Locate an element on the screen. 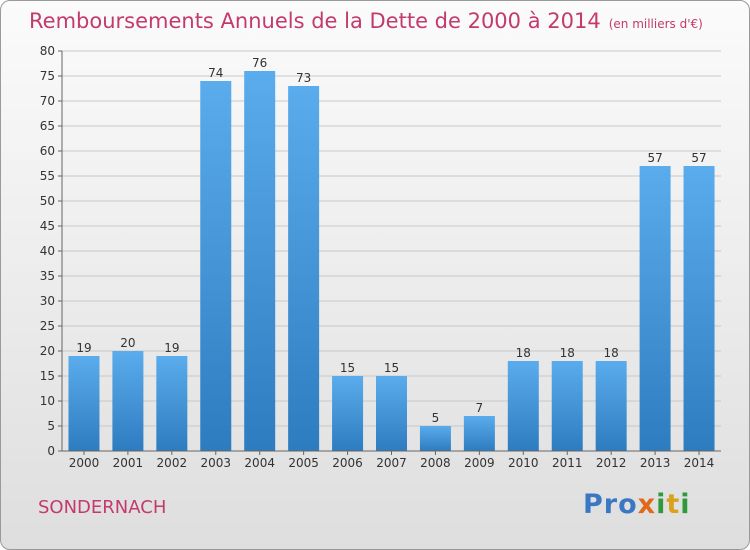 Image resolution: width=750 pixels, height=550 pixels. y-tick-label: 30 is located at coordinates (47, 301).